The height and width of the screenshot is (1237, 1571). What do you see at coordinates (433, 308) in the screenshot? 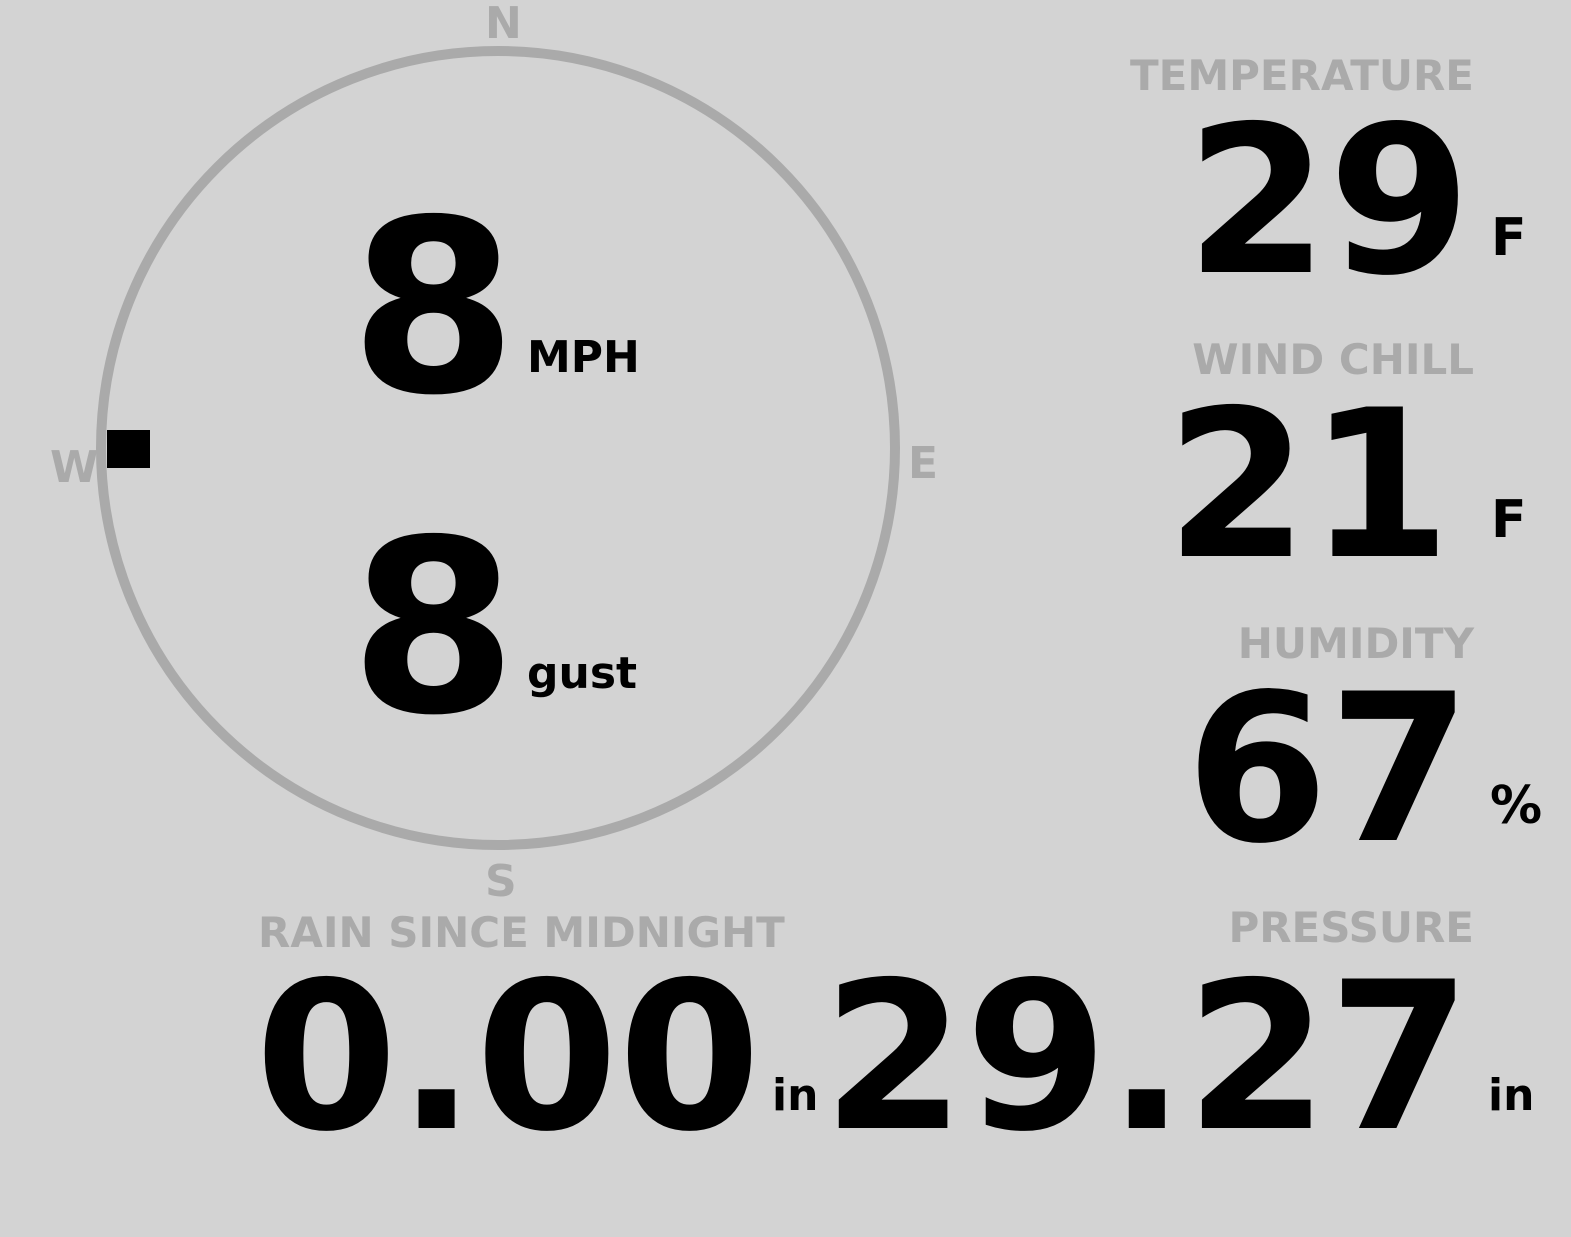
I see `wind-speed-value: 8` at bounding box center [433, 308].